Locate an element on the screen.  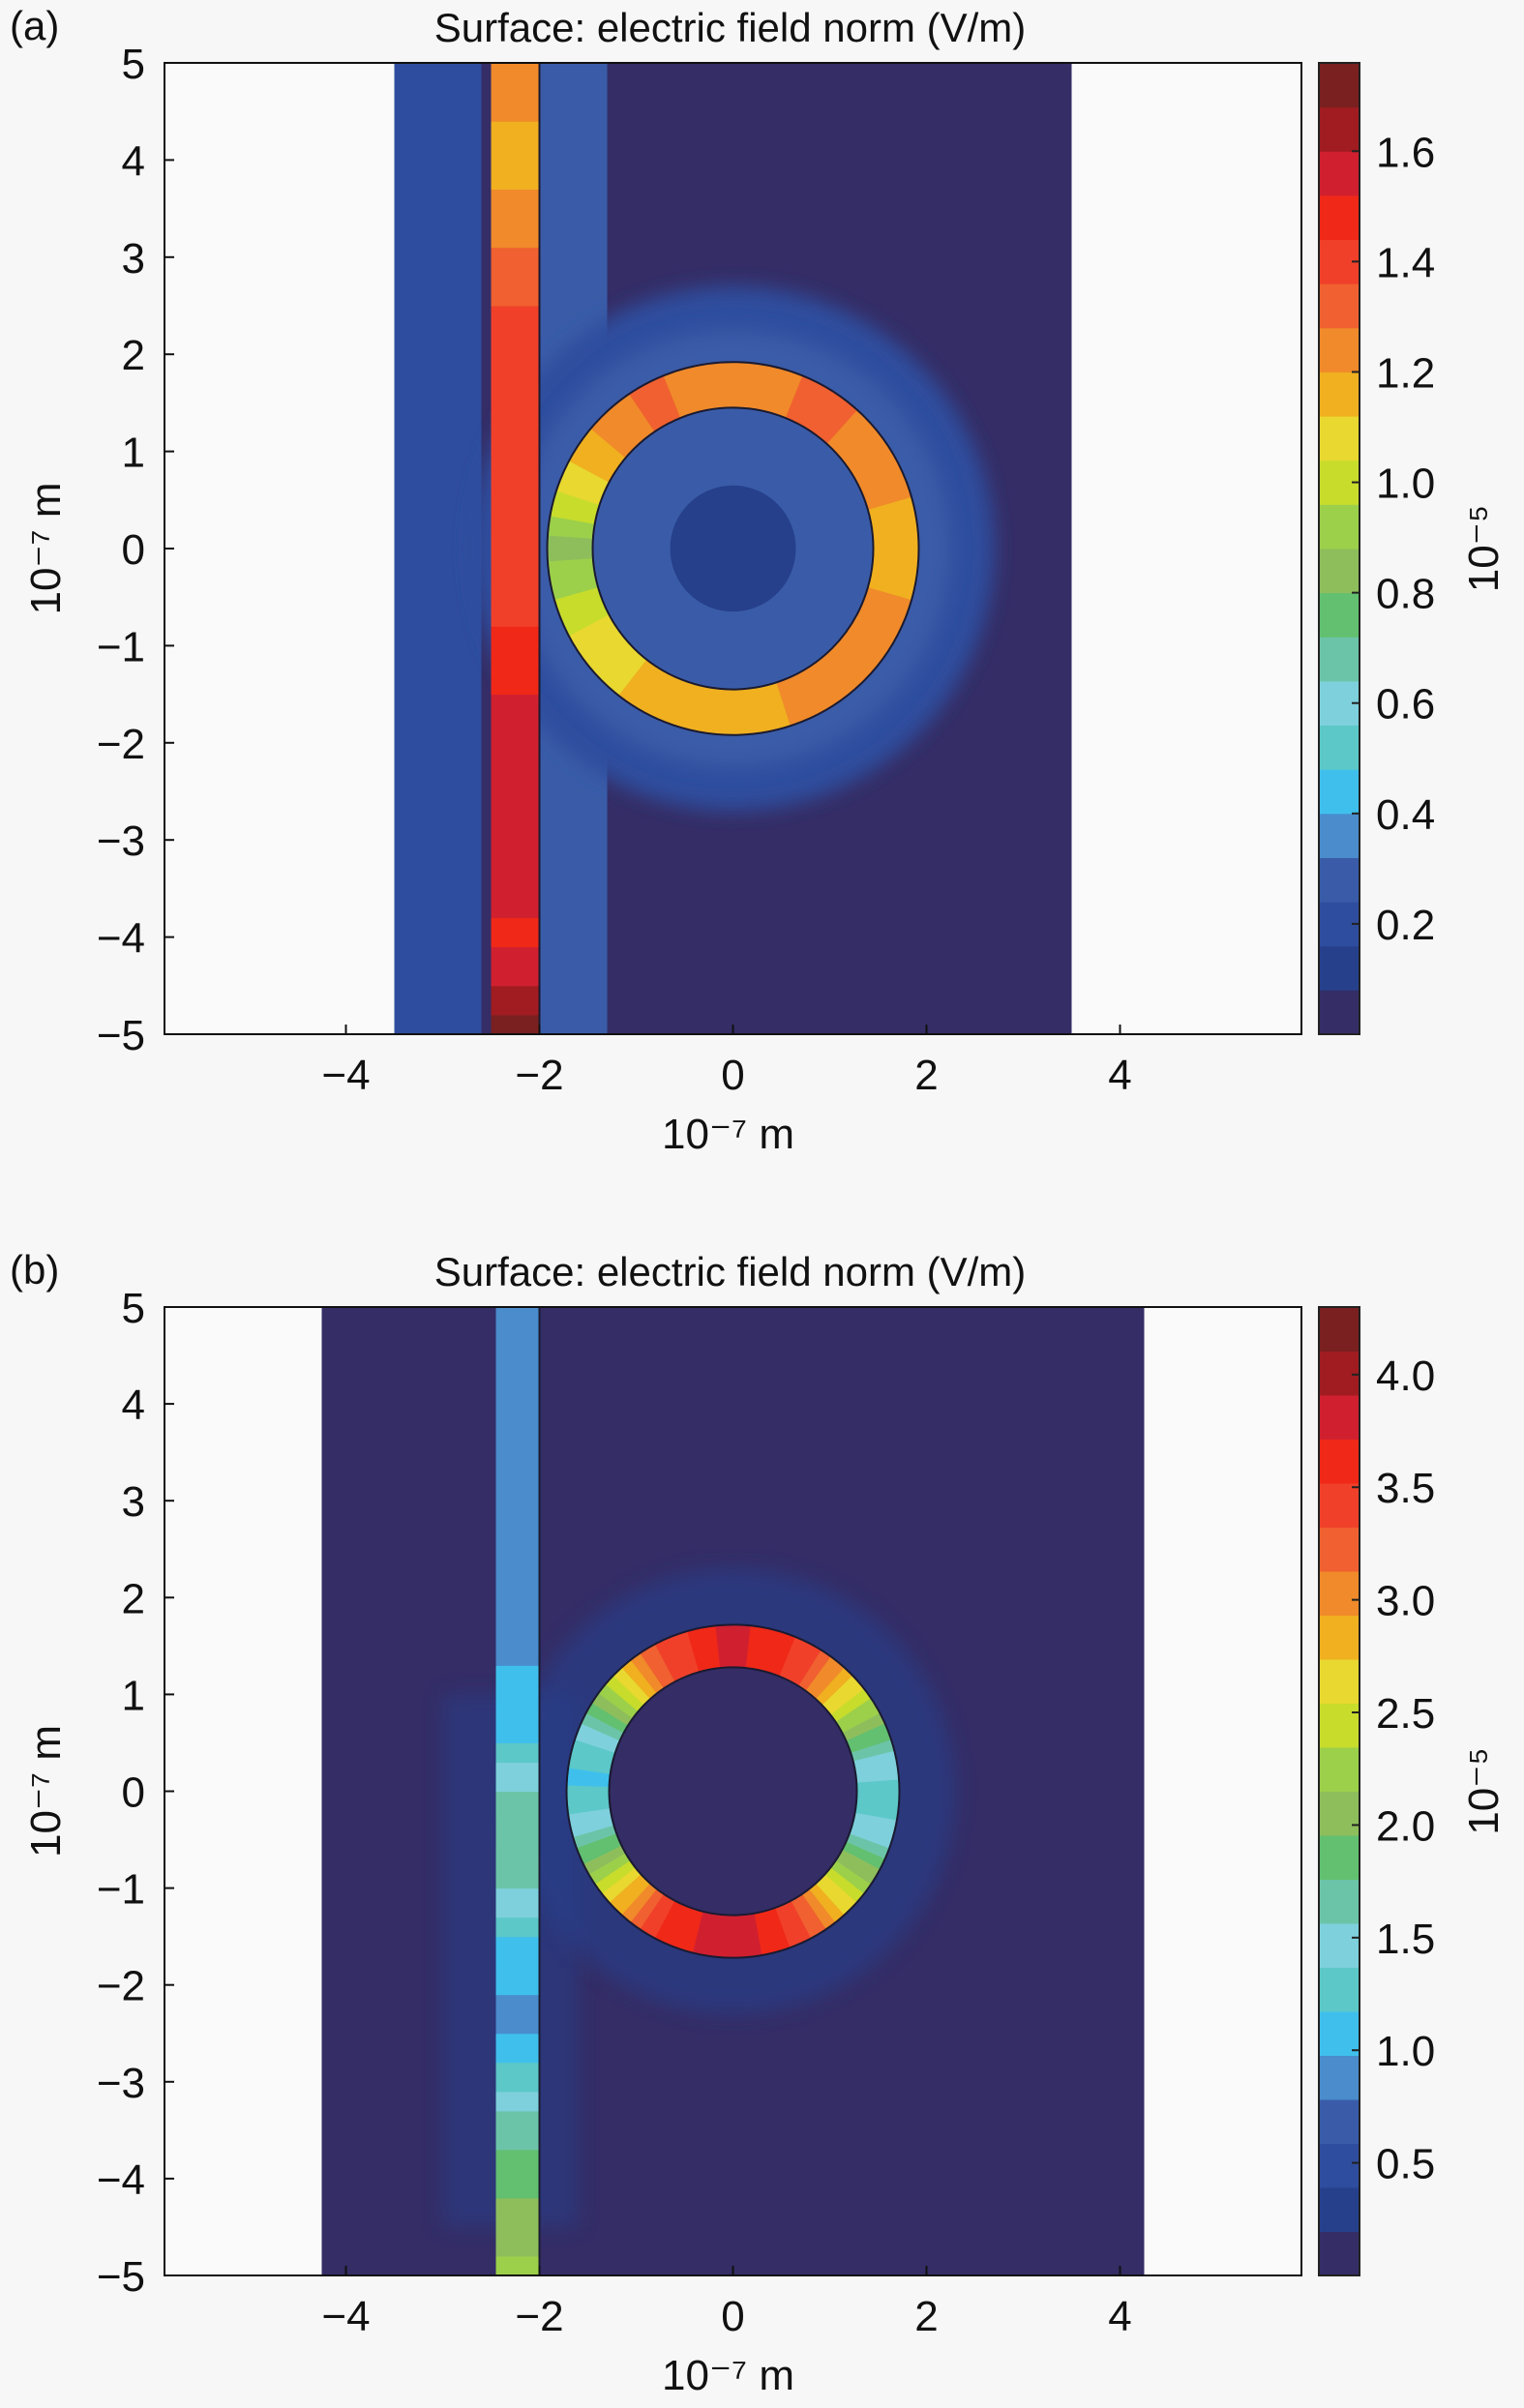
x-axis-label: 10⁻⁷ m is located at coordinates (728, 2375).